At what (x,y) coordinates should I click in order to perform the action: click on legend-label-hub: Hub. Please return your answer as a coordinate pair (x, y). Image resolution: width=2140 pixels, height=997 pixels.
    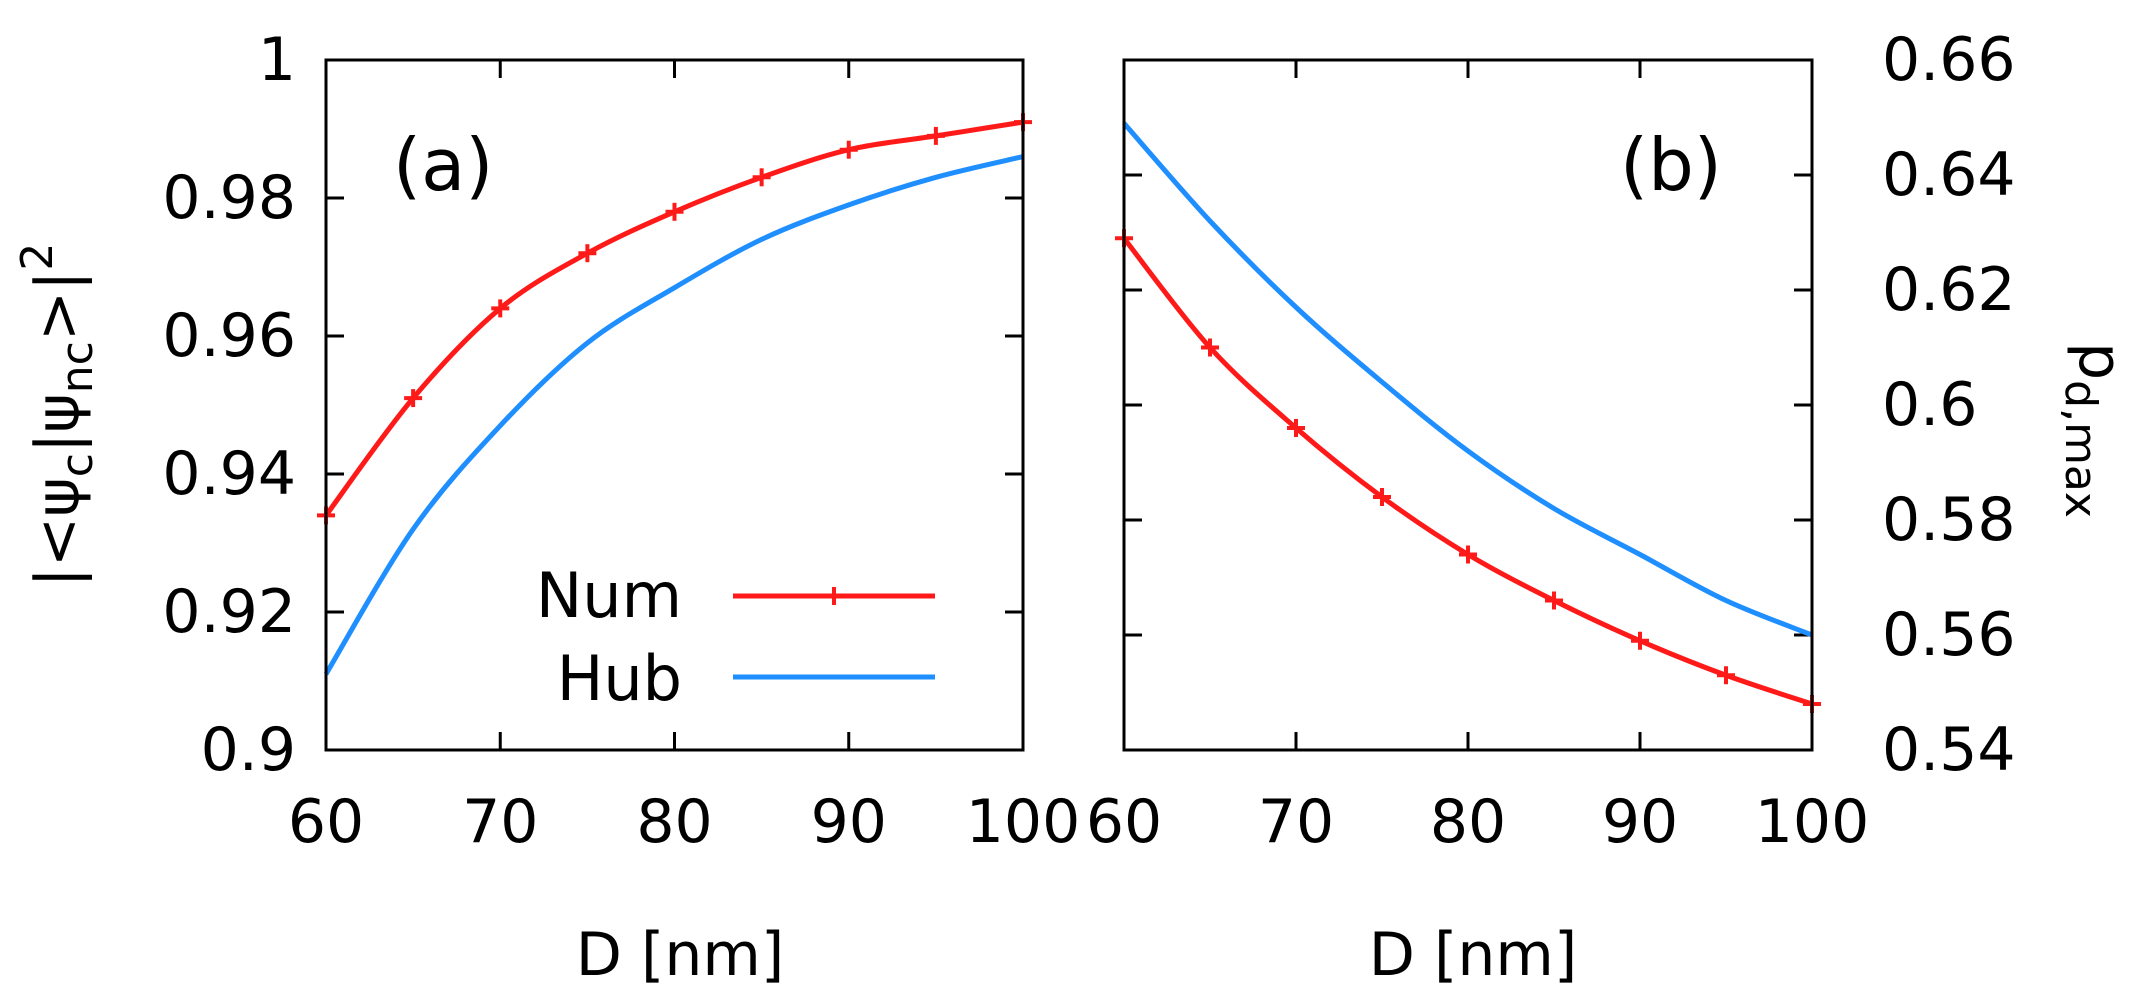
    Looking at the image, I should click on (619, 678).